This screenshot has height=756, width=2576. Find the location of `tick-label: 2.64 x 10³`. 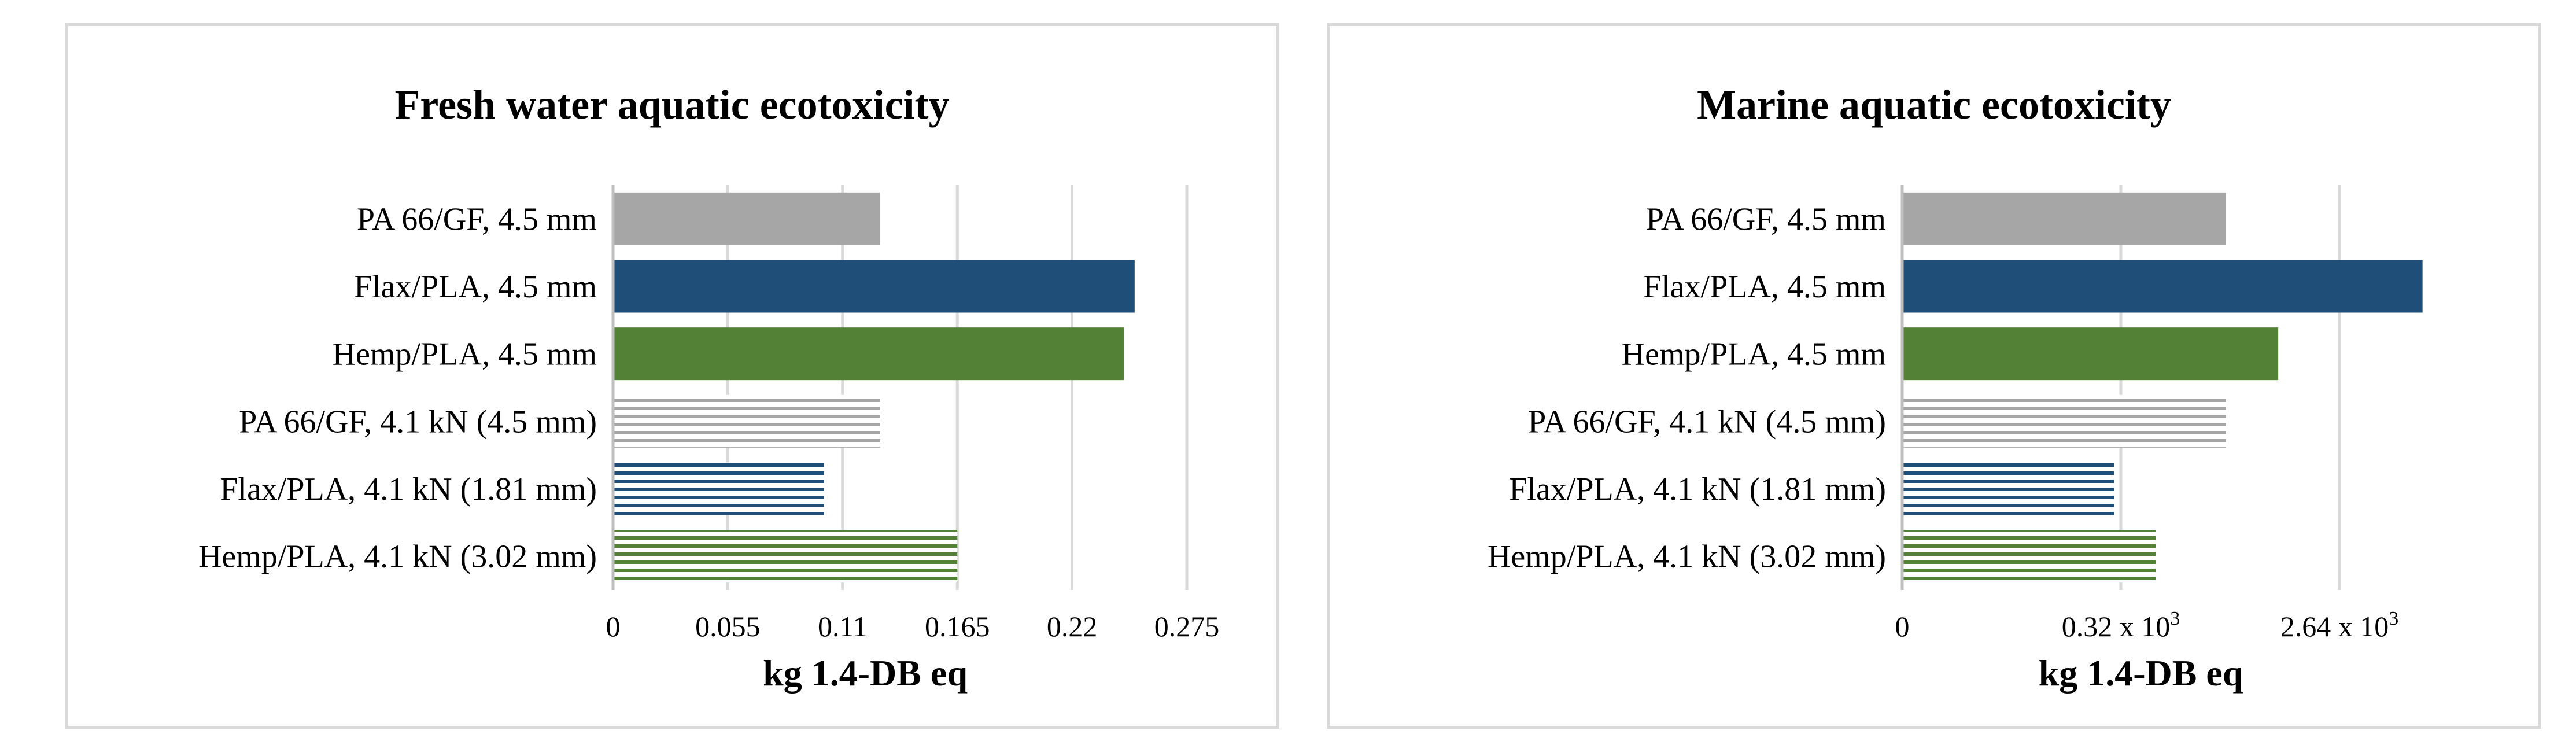

tick-label: 2.64 x 10³ is located at coordinates (2339, 625).